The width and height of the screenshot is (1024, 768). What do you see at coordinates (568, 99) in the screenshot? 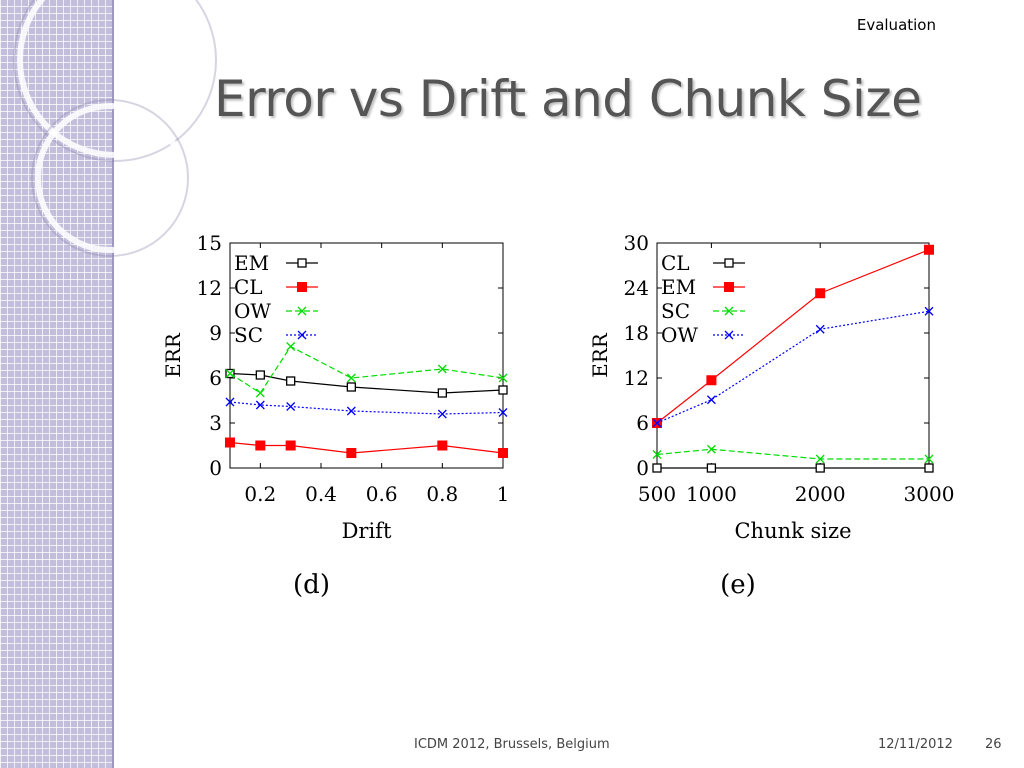
I see `slide-title: Error vs Drift and Chunk Size` at bounding box center [568, 99].